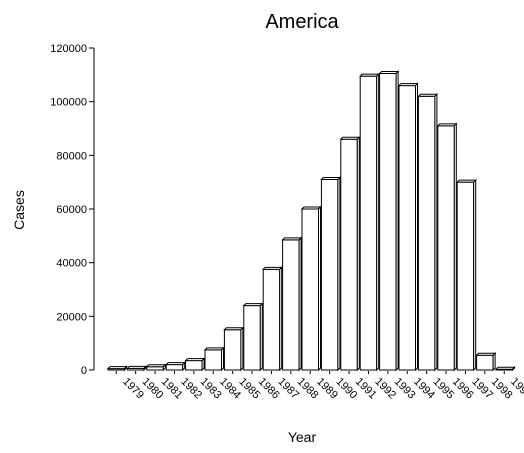  Describe the element at coordinates (71, 156) in the screenshot. I see `y-tick-label: 80000` at that location.